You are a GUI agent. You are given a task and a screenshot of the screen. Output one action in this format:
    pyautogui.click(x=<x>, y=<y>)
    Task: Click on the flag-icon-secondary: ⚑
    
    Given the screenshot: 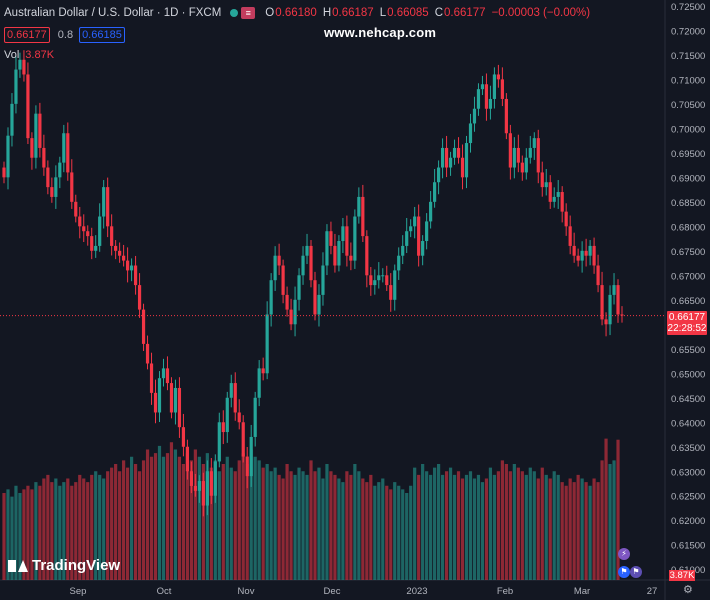 What is the action you would take?
    pyautogui.click(x=636, y=572)
    